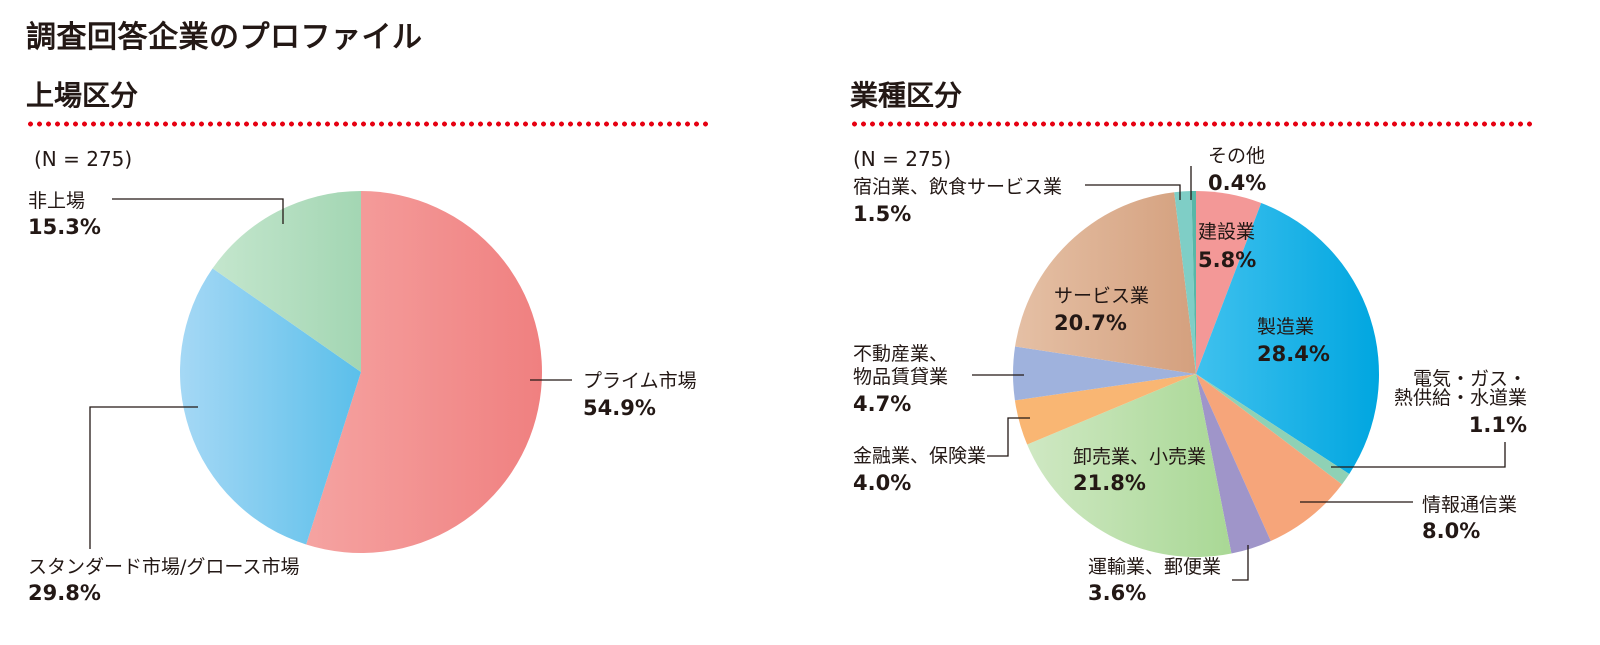  Describe the element at coordinates (1451, 531) in the screenshot. I see `industry-label-value-3: 8.0%` at that location.